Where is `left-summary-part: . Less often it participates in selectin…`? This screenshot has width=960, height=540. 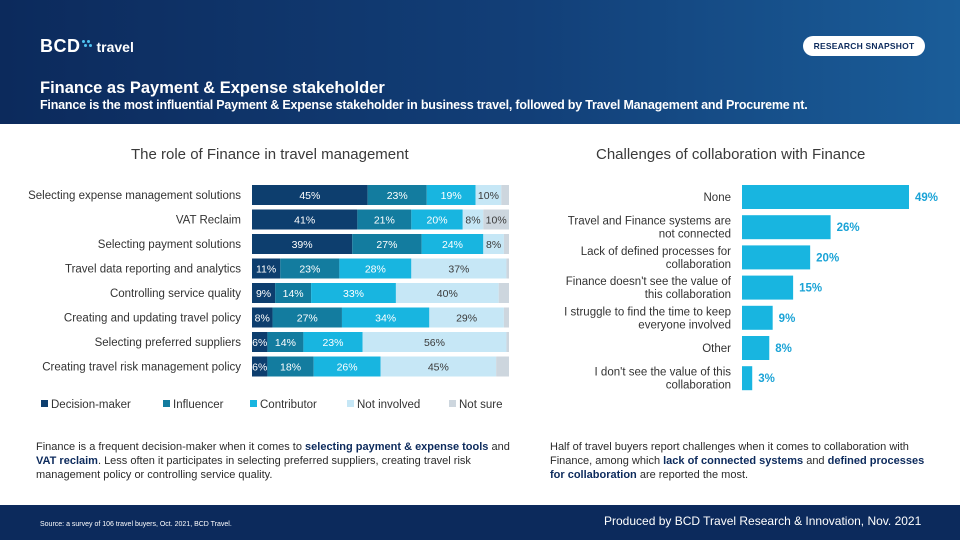
left-summary-part: . Less often it participates in selectin… is located at coordinates (253, 468).